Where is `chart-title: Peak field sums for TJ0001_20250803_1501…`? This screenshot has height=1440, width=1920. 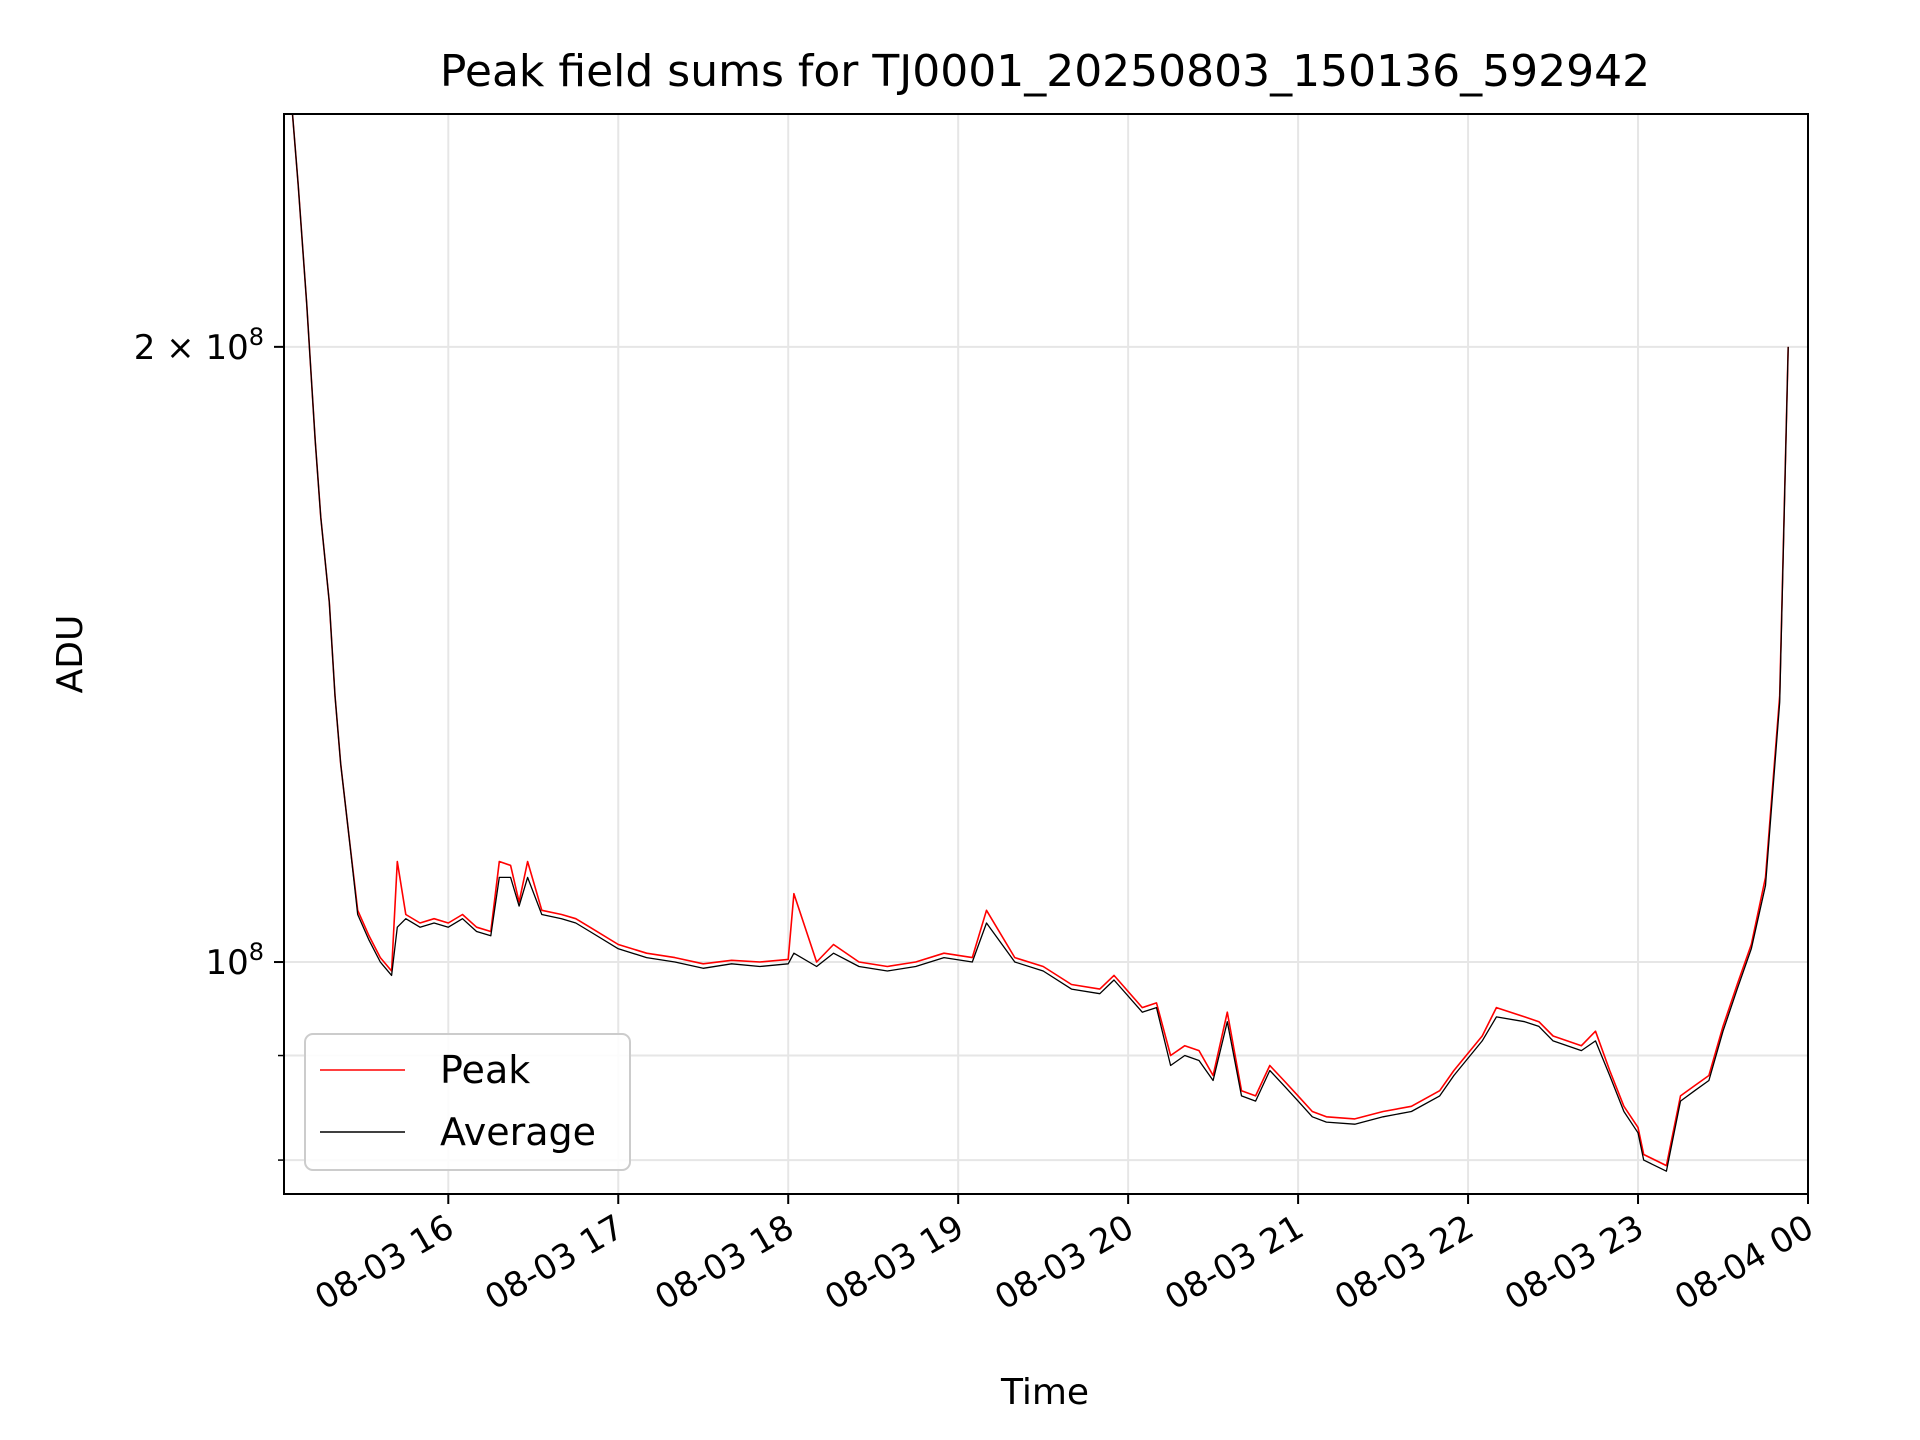 chart-title: Peak field sums for TJ0001_20250803_1501… is located at coordinates (1045, 71).